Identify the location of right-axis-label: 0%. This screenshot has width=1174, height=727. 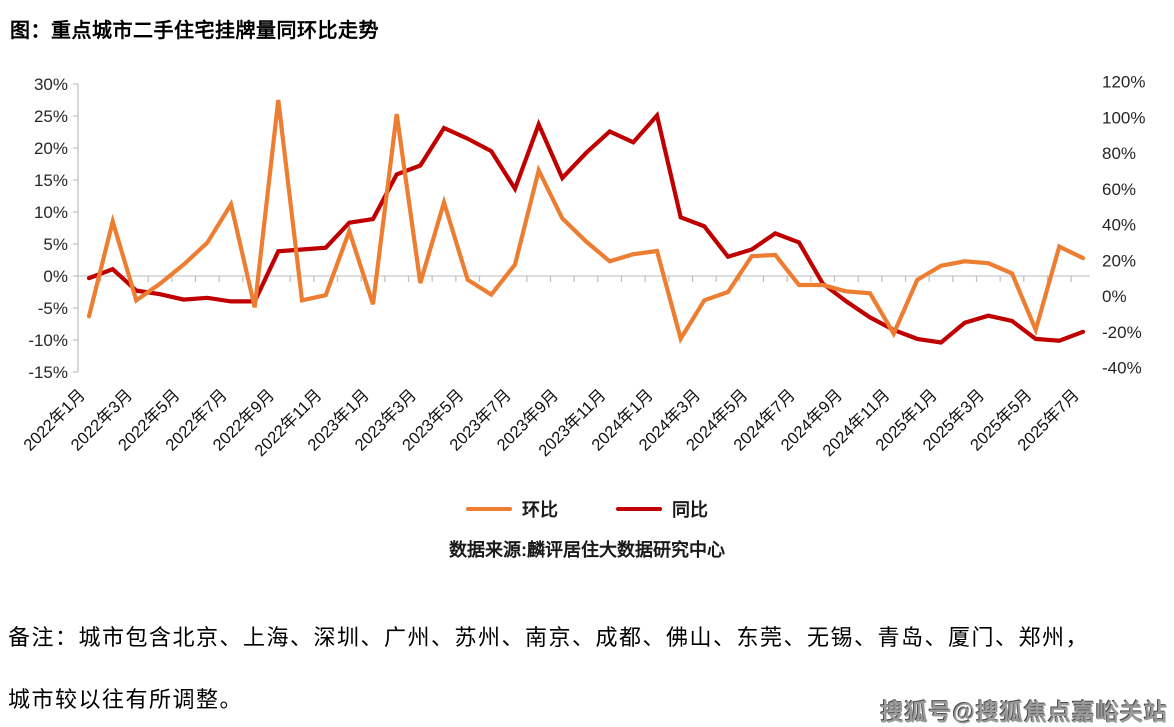
(1114, 296).